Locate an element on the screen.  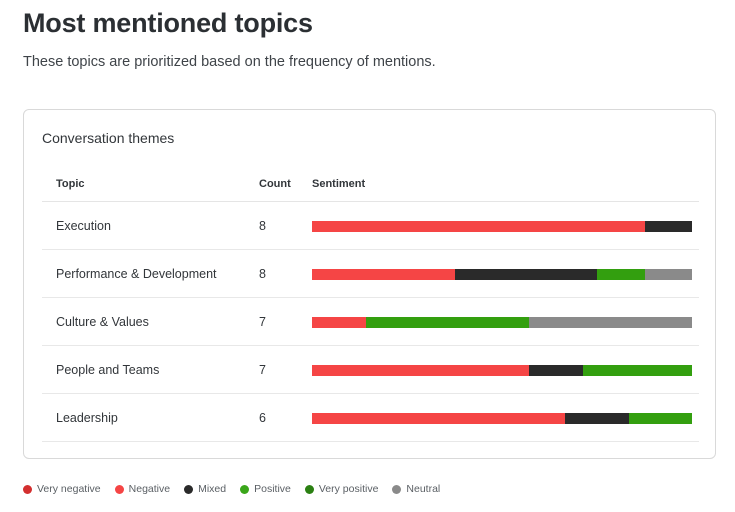
legend-item-positive: Positive is located at coordinates (265, 489).